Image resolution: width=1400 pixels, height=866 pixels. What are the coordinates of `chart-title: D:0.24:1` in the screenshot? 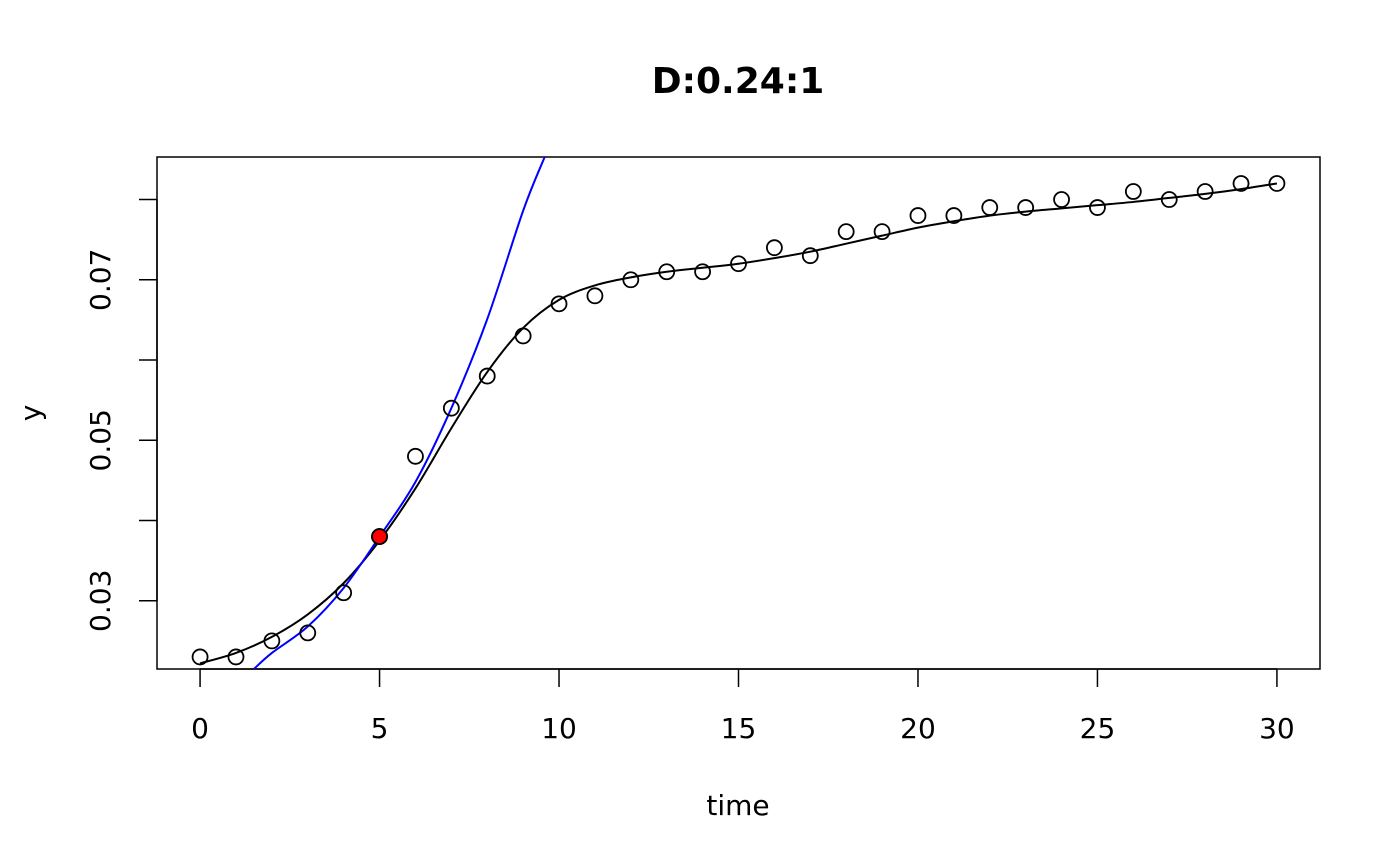 It's located at (738, 81).